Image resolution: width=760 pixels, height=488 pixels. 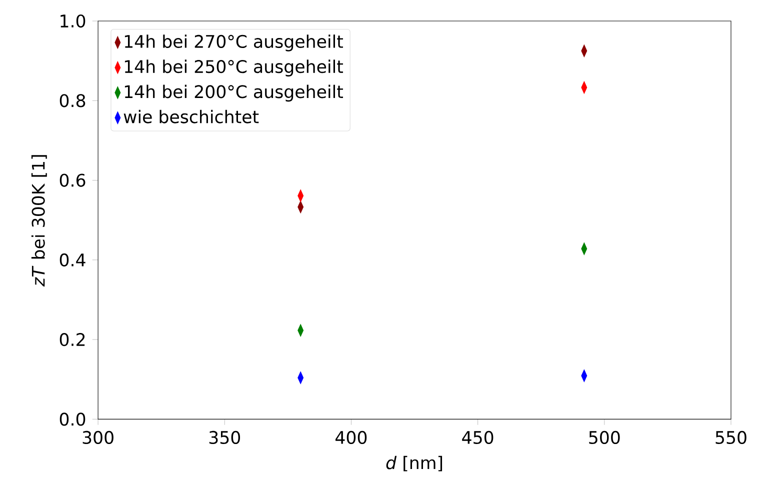 I want to click on y-tick-label: 0.4, so click(x=73, y=259).